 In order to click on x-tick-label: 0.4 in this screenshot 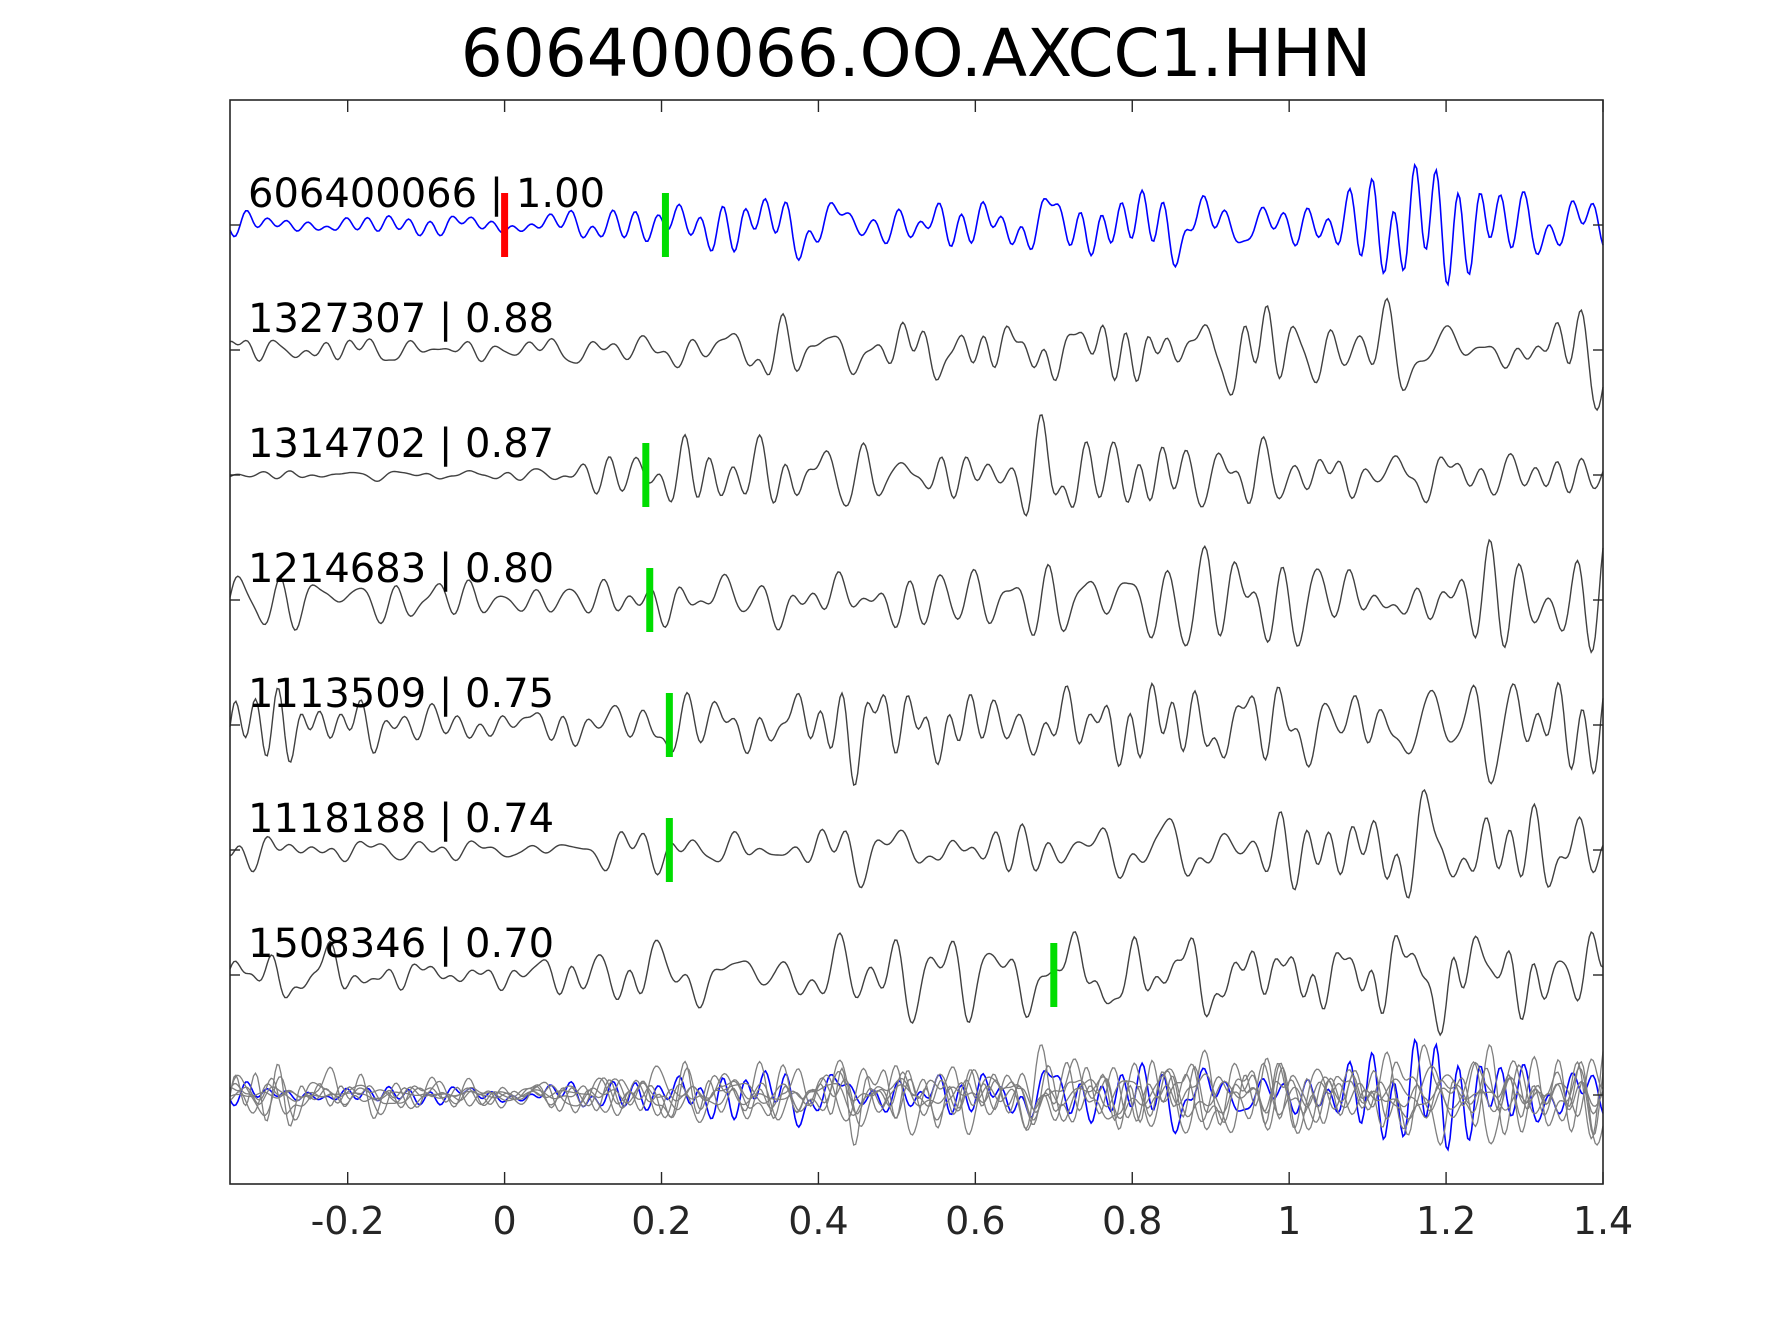, I will do `click(818, 1221)`.